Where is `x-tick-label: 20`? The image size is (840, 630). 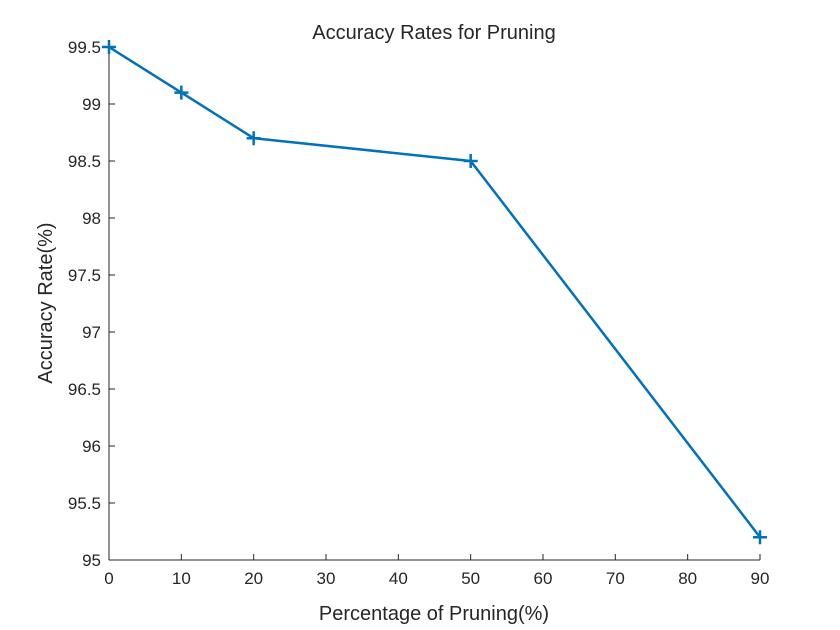
x-tick-label: 20 is located at coordinates (253, 578).